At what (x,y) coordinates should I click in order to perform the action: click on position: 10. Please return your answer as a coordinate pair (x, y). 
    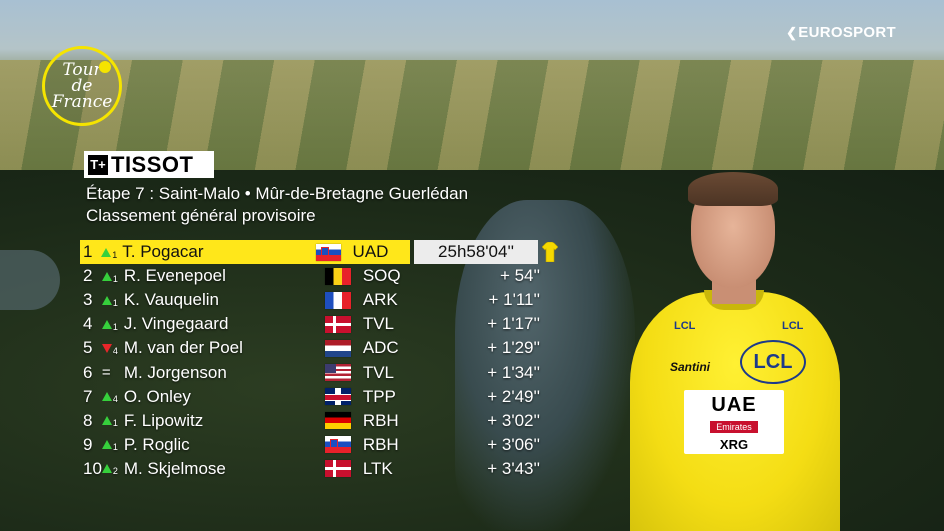
    Looking at the image, I should click on (92, 468).